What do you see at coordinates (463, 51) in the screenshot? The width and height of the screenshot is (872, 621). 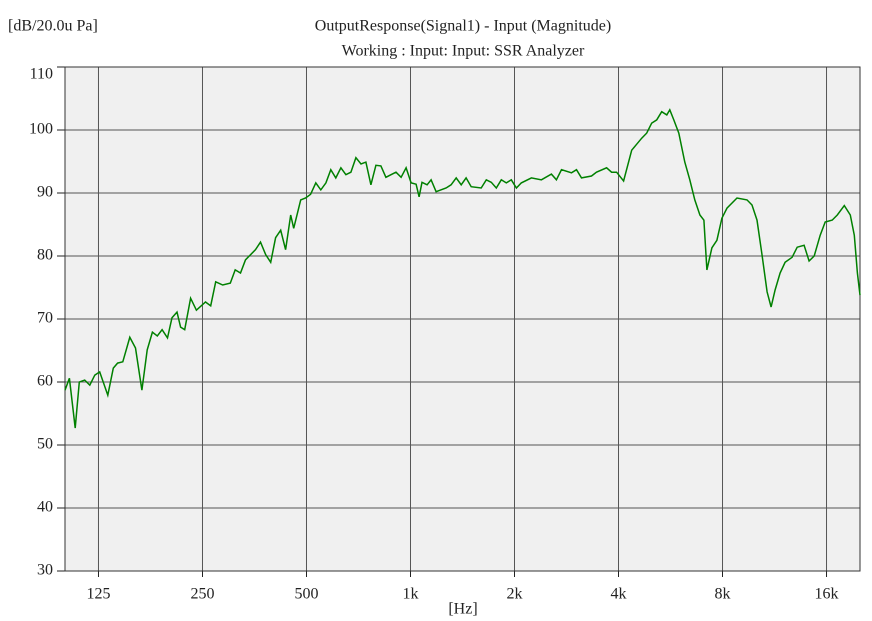 I see `chart-subtitle: Working : Input: Input: SSR Analyzer` at bounding box center [463, 51].